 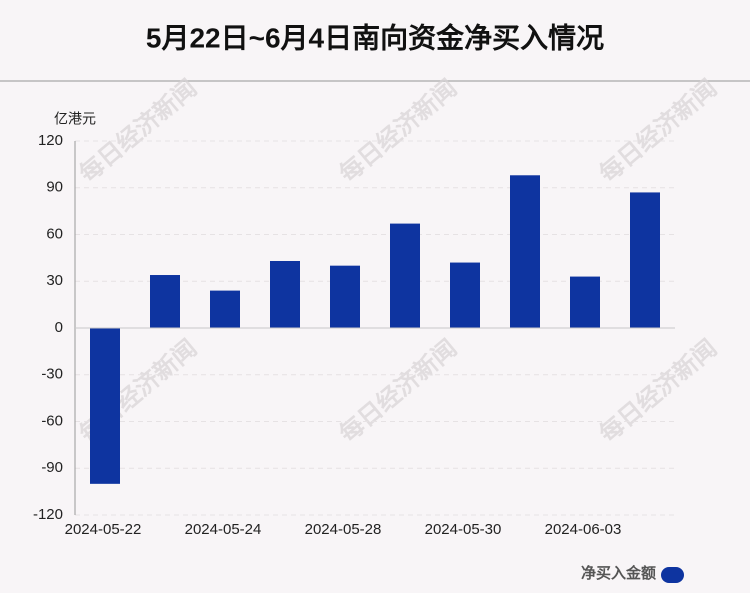 I want to click on x-tick-label: 2024-05-28, so click(x=343, y=529).